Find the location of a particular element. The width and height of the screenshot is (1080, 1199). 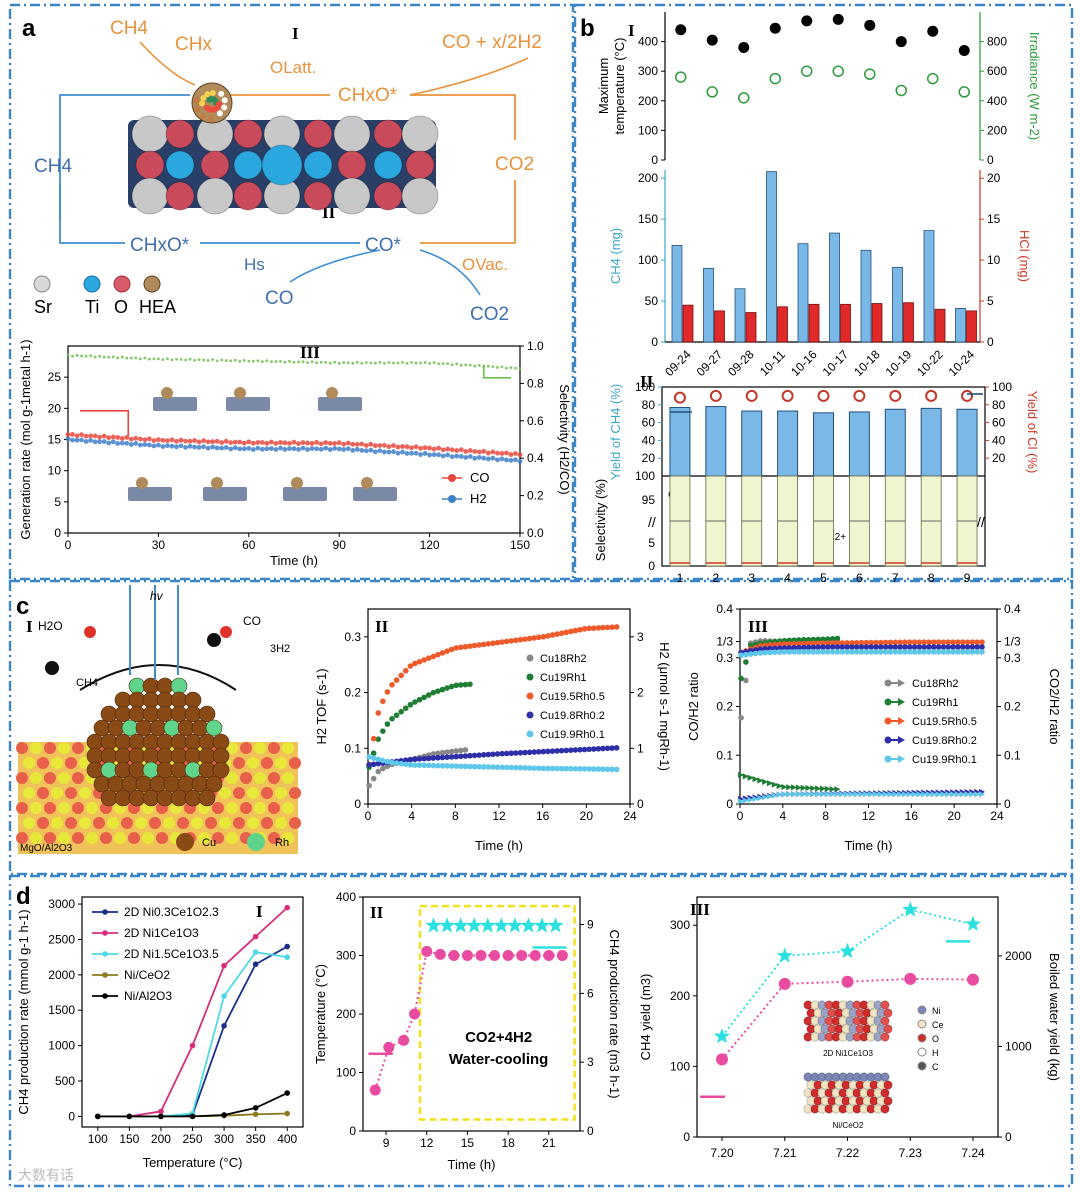

date-label: 10-17 is located at coordinates (836, 363).